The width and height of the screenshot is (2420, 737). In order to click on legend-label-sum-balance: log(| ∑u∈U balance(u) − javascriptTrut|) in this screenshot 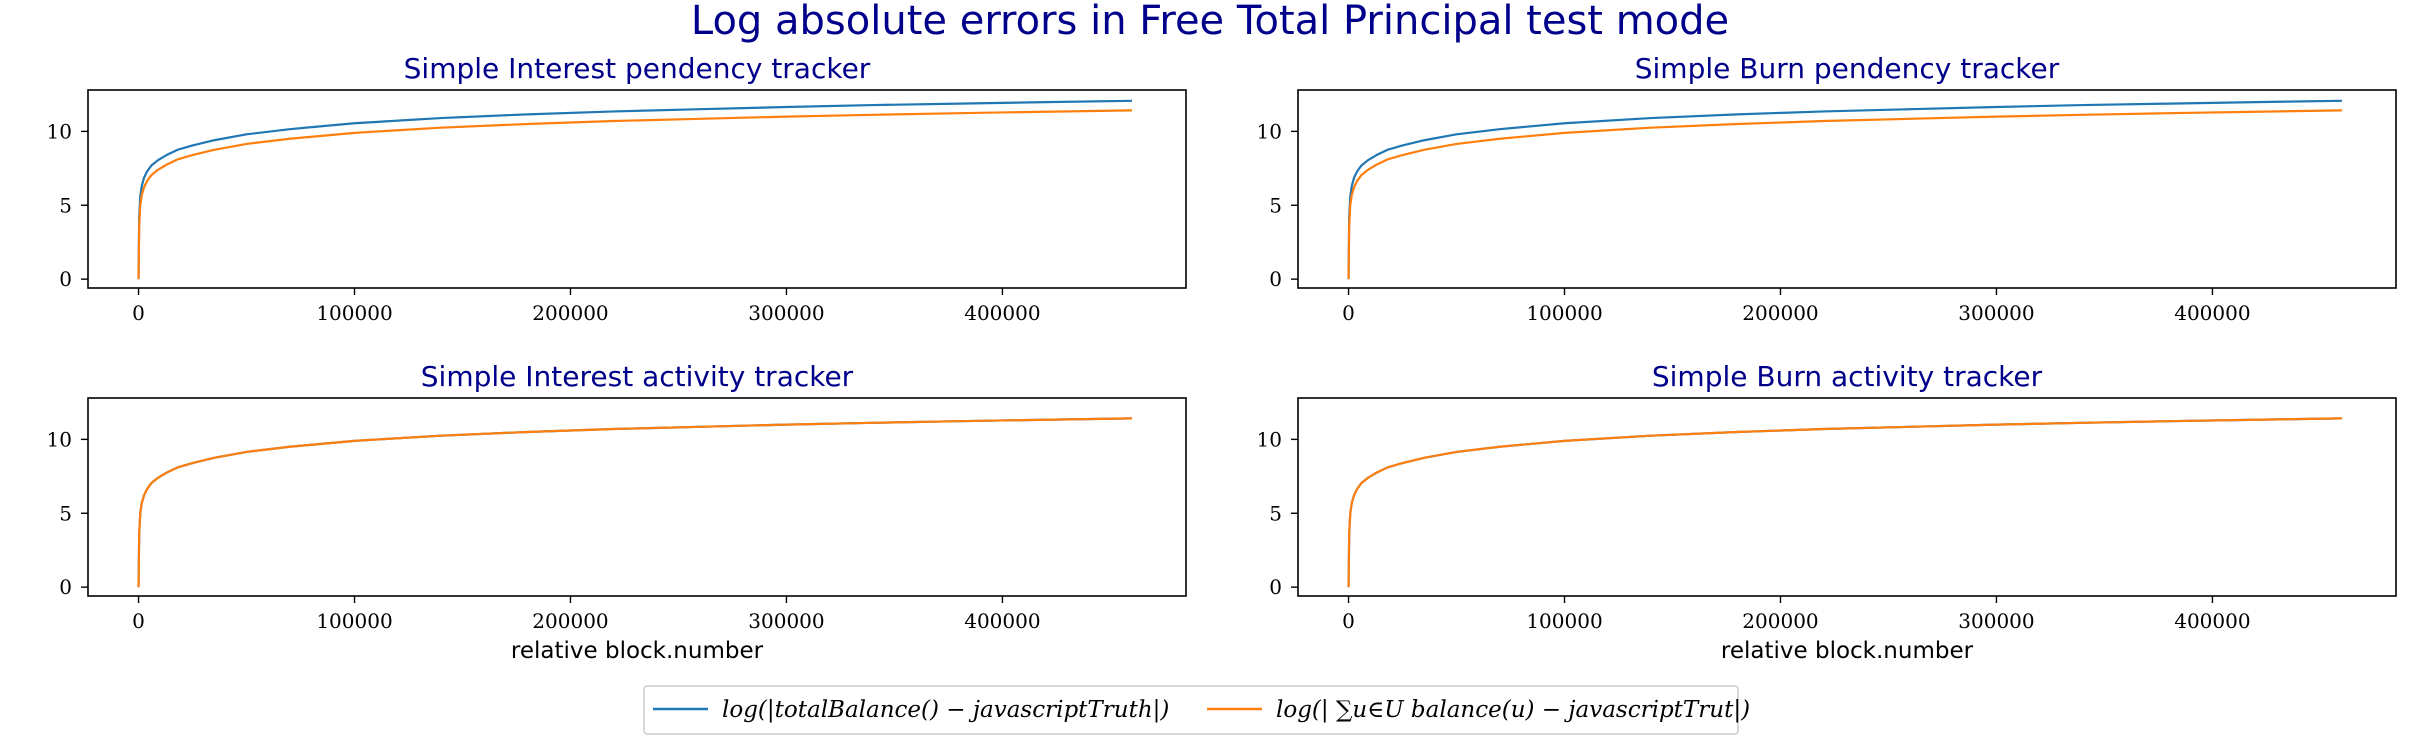, I will do `click(1513, 710)`.